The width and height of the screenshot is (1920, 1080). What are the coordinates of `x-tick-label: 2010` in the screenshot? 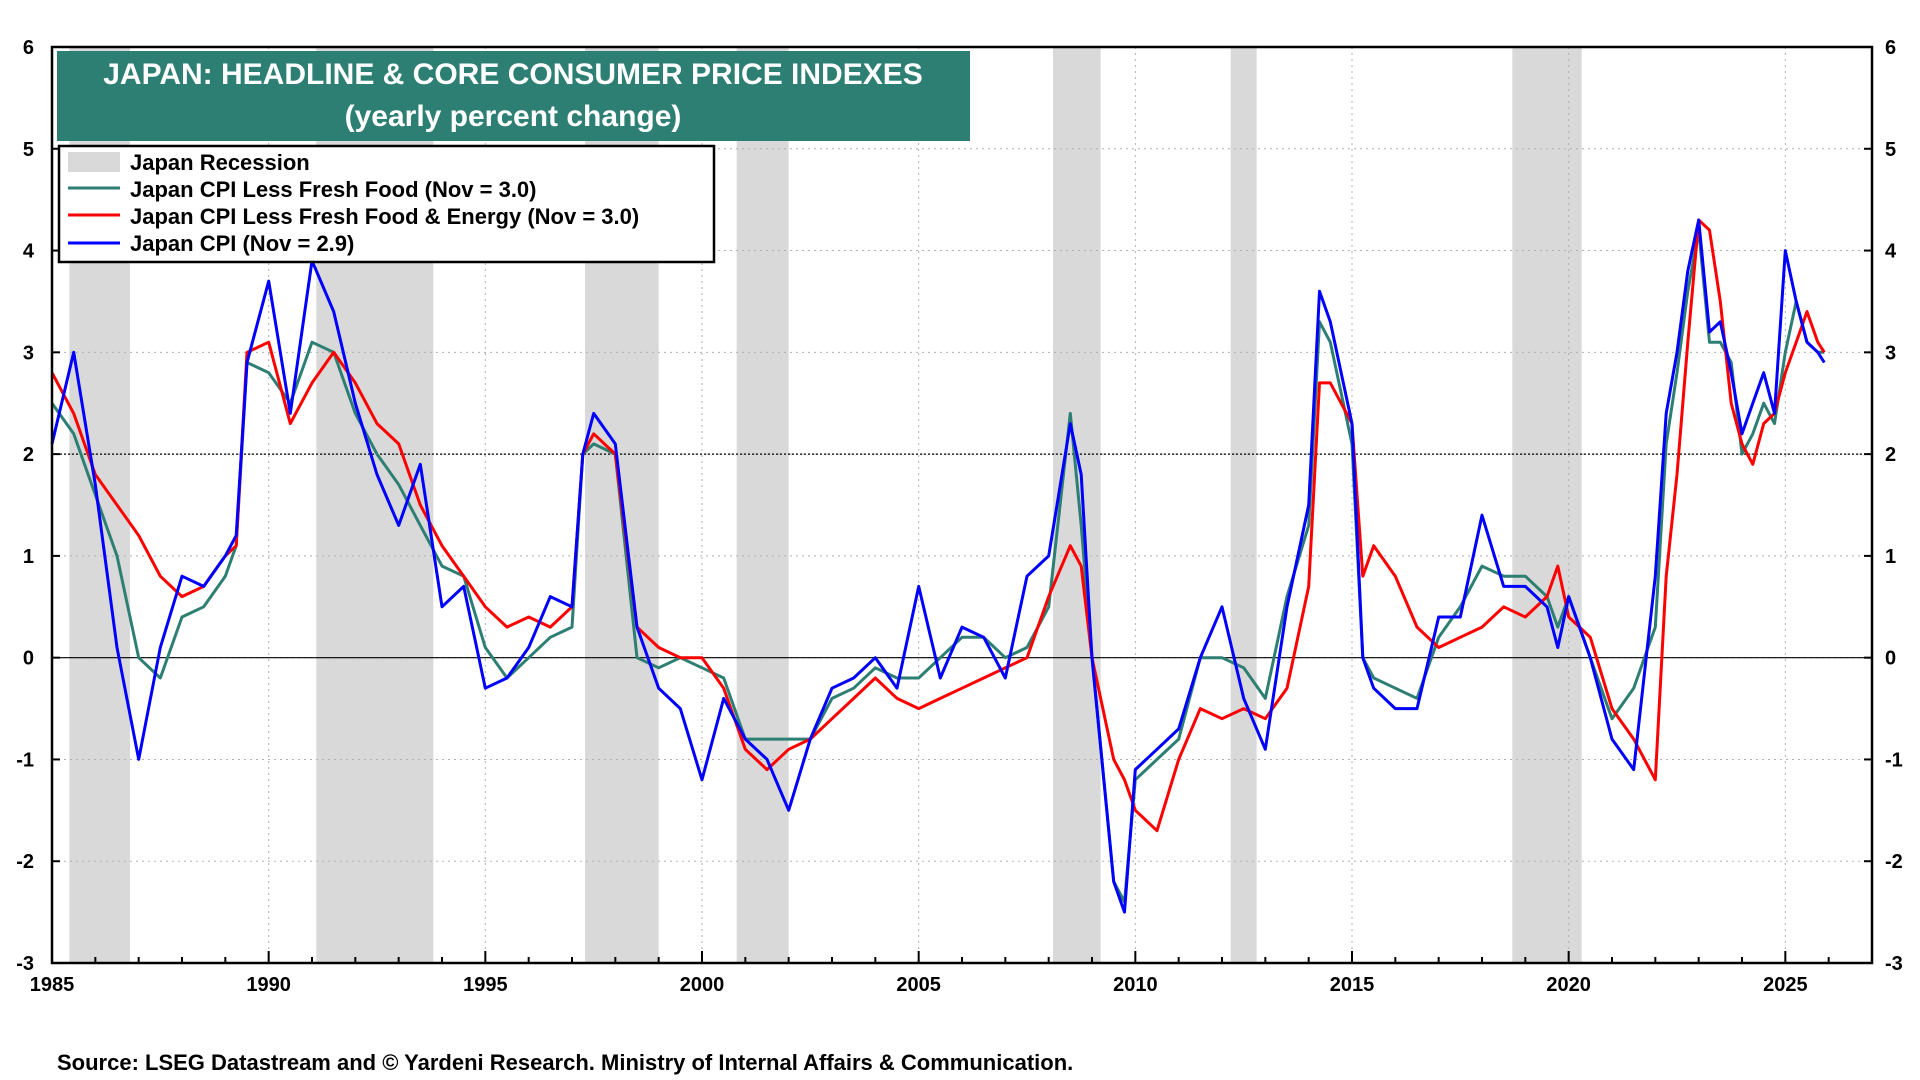 It's located at (1135, 985).